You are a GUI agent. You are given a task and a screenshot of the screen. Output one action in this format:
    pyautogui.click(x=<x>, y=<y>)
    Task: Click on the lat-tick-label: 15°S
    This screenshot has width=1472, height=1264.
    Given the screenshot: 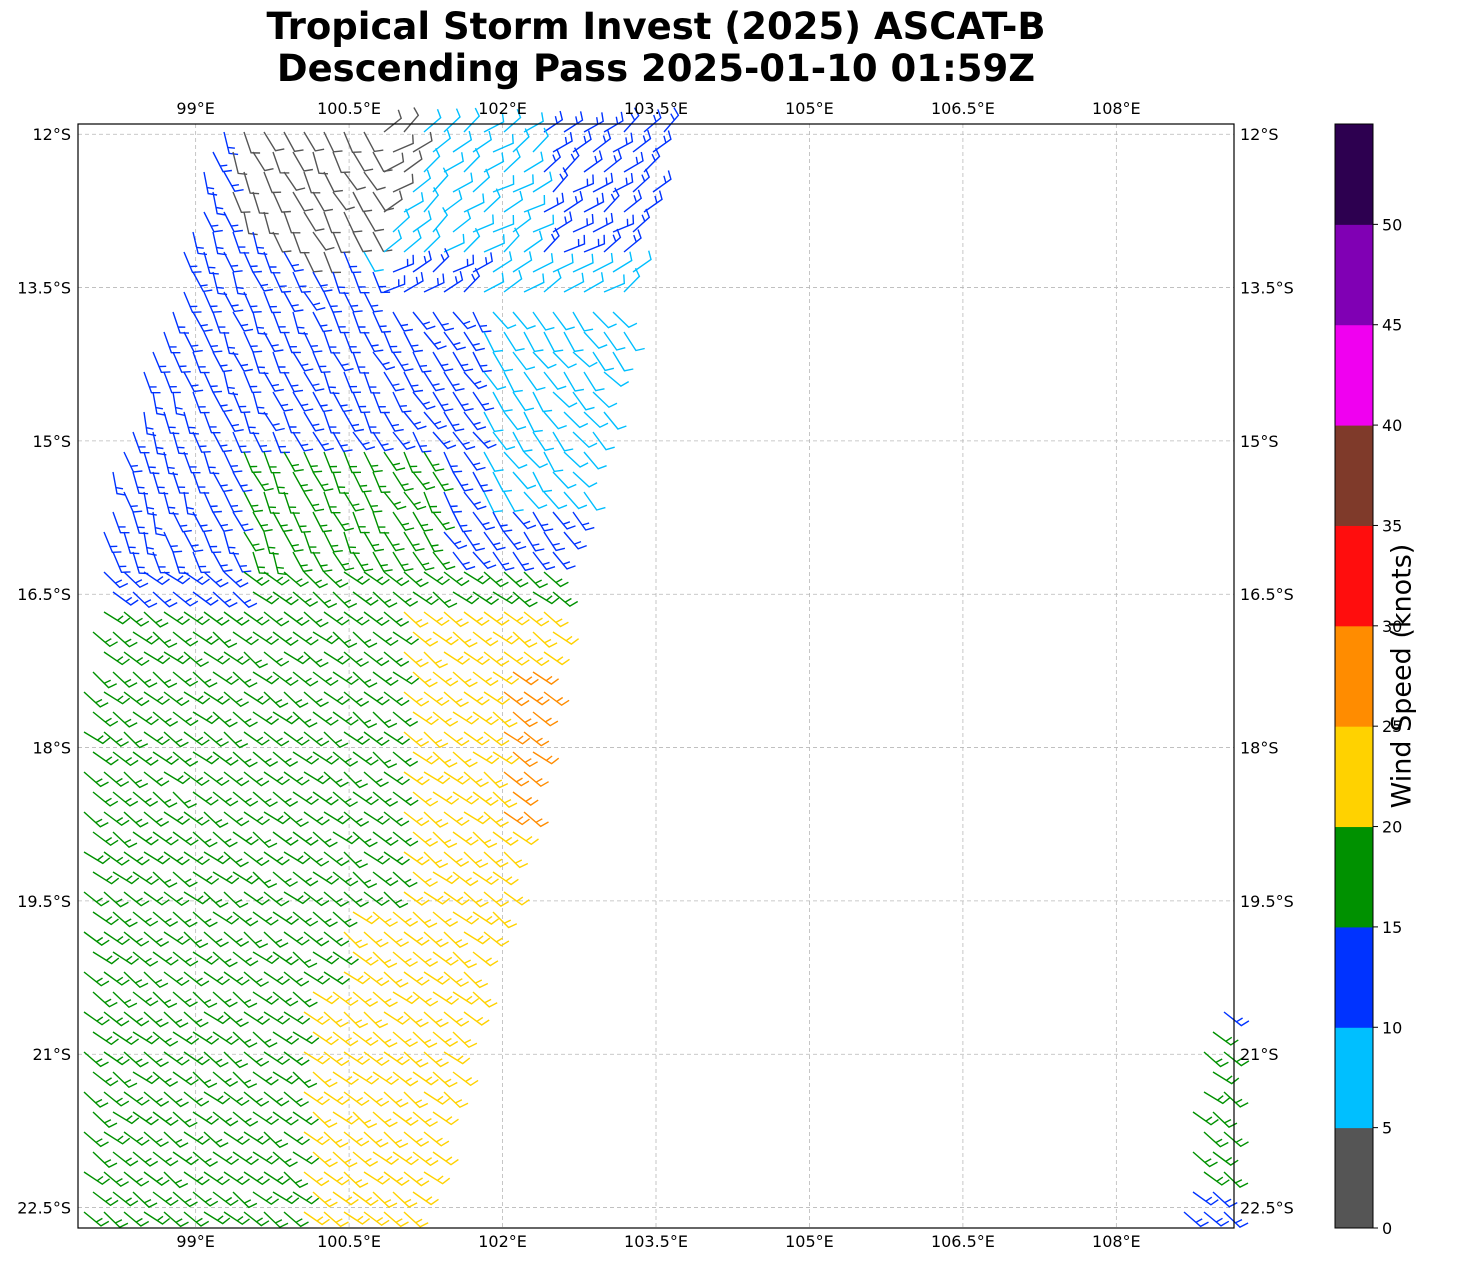 What is the action you would take?
    pyautogui.click(x=51, y=441)
    